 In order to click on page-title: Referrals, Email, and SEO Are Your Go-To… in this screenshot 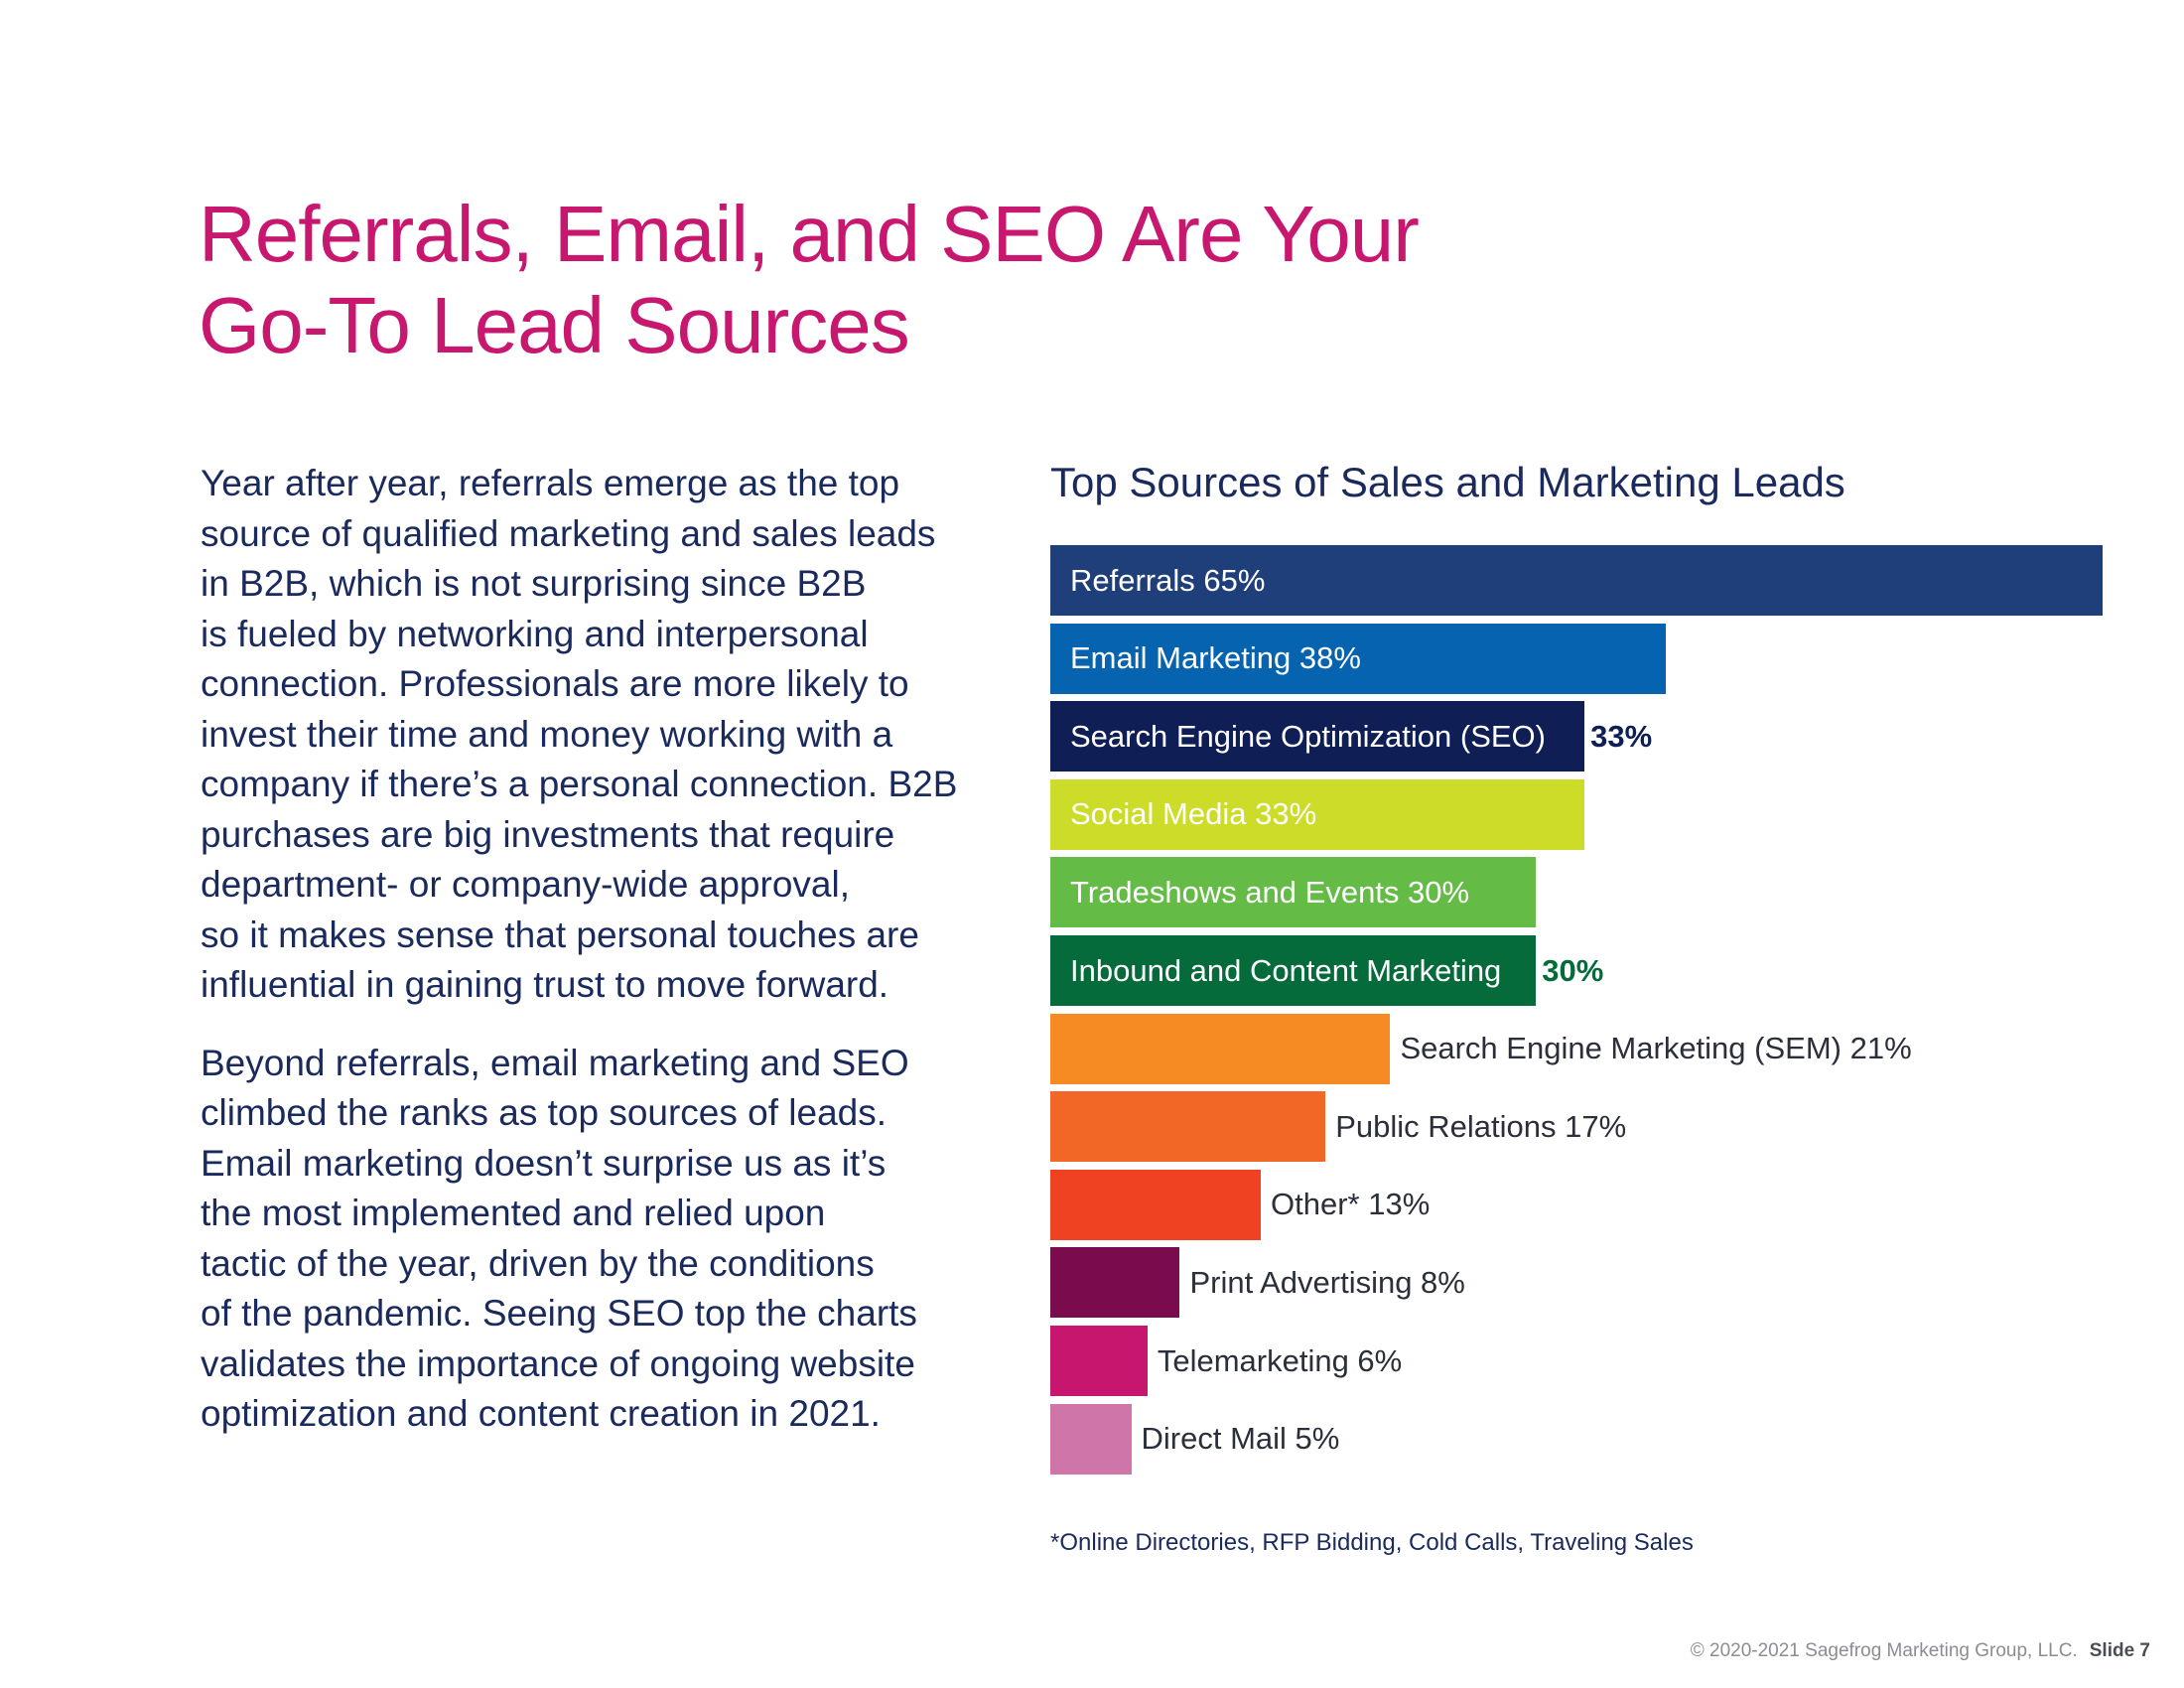, I will do `click(809, 280)`.